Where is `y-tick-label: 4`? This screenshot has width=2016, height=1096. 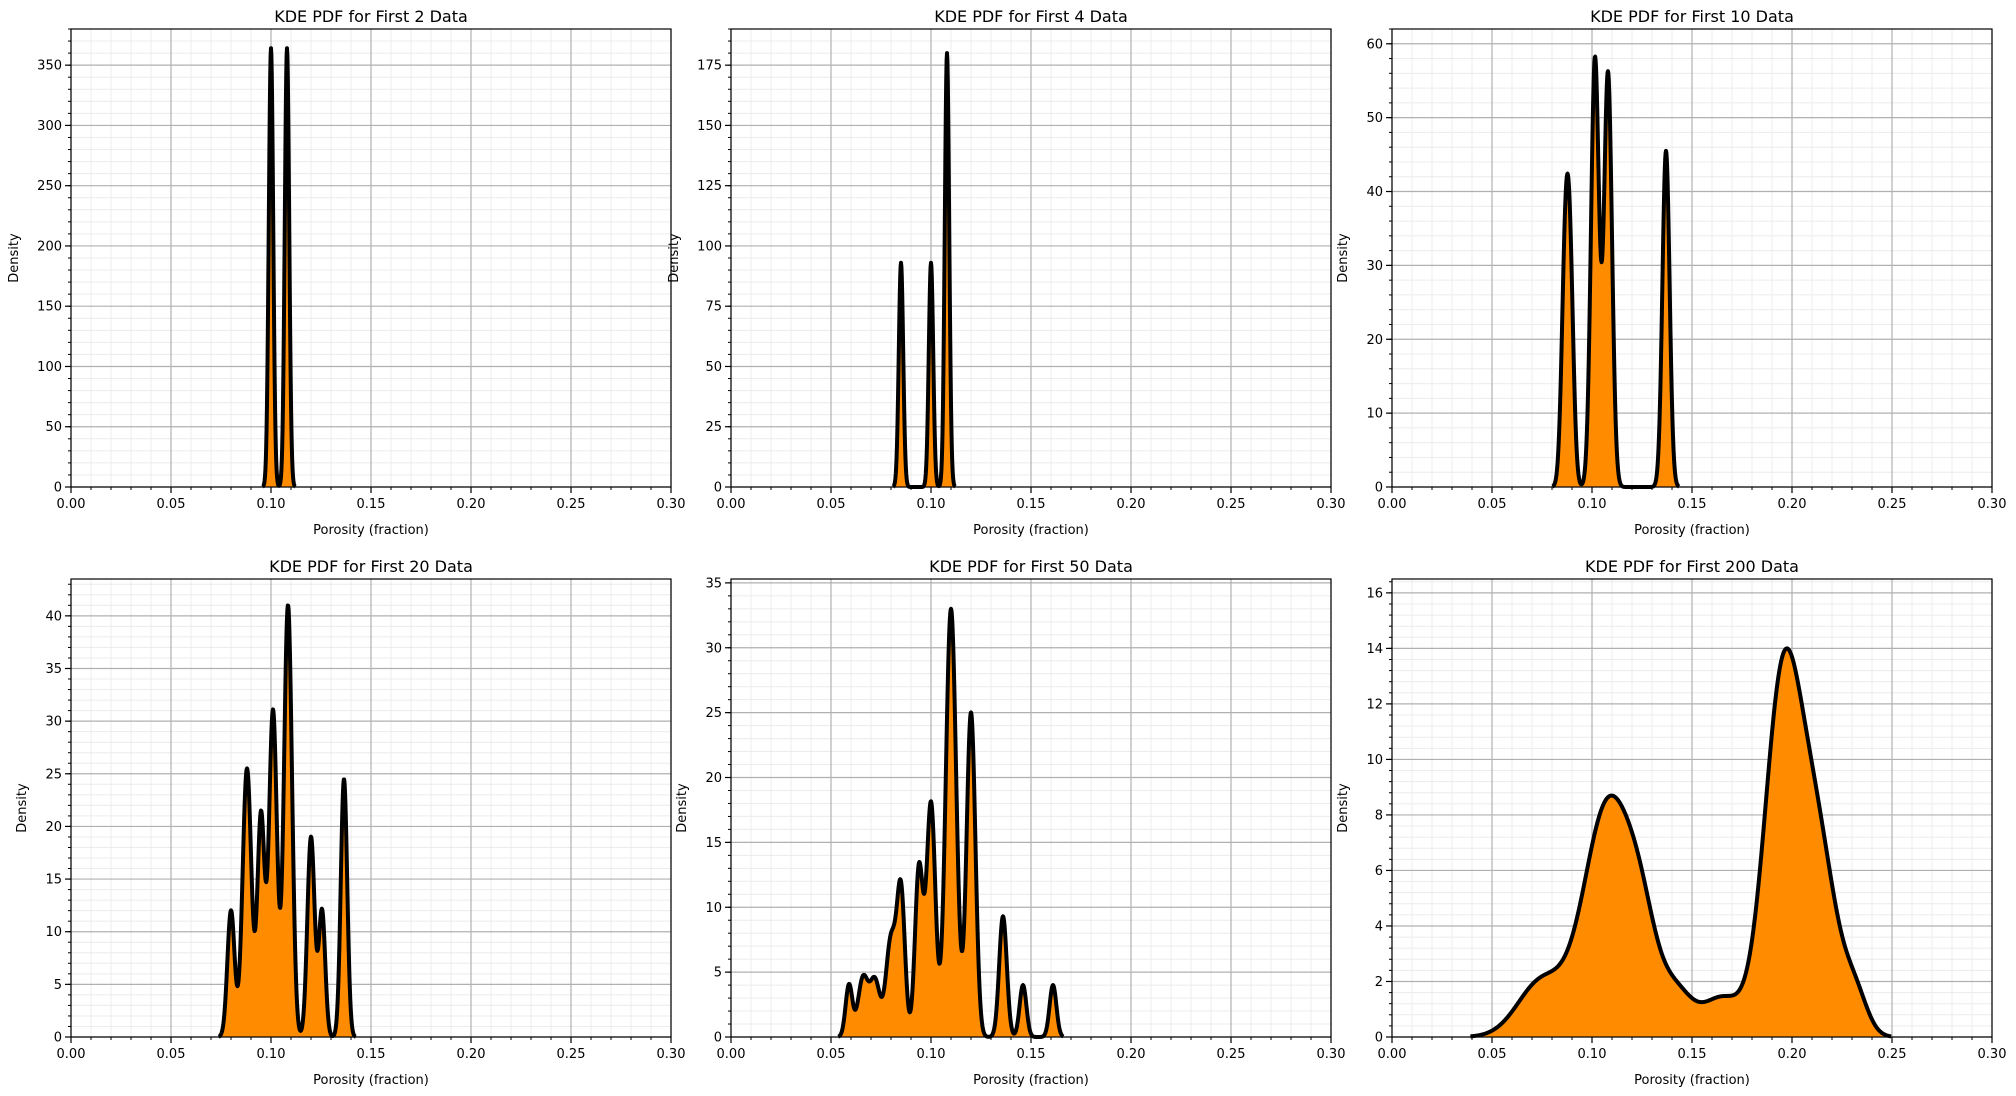
y-tick-label: 4 is located at coordinates (1379, 926).